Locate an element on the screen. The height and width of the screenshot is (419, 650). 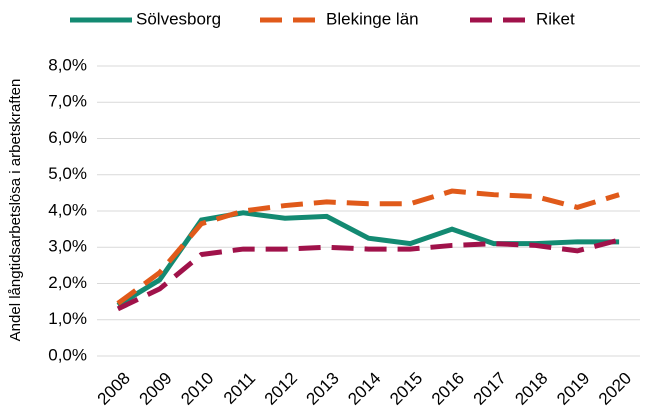
y-tick-label: 2,0% is located at coordinates (67, 282).